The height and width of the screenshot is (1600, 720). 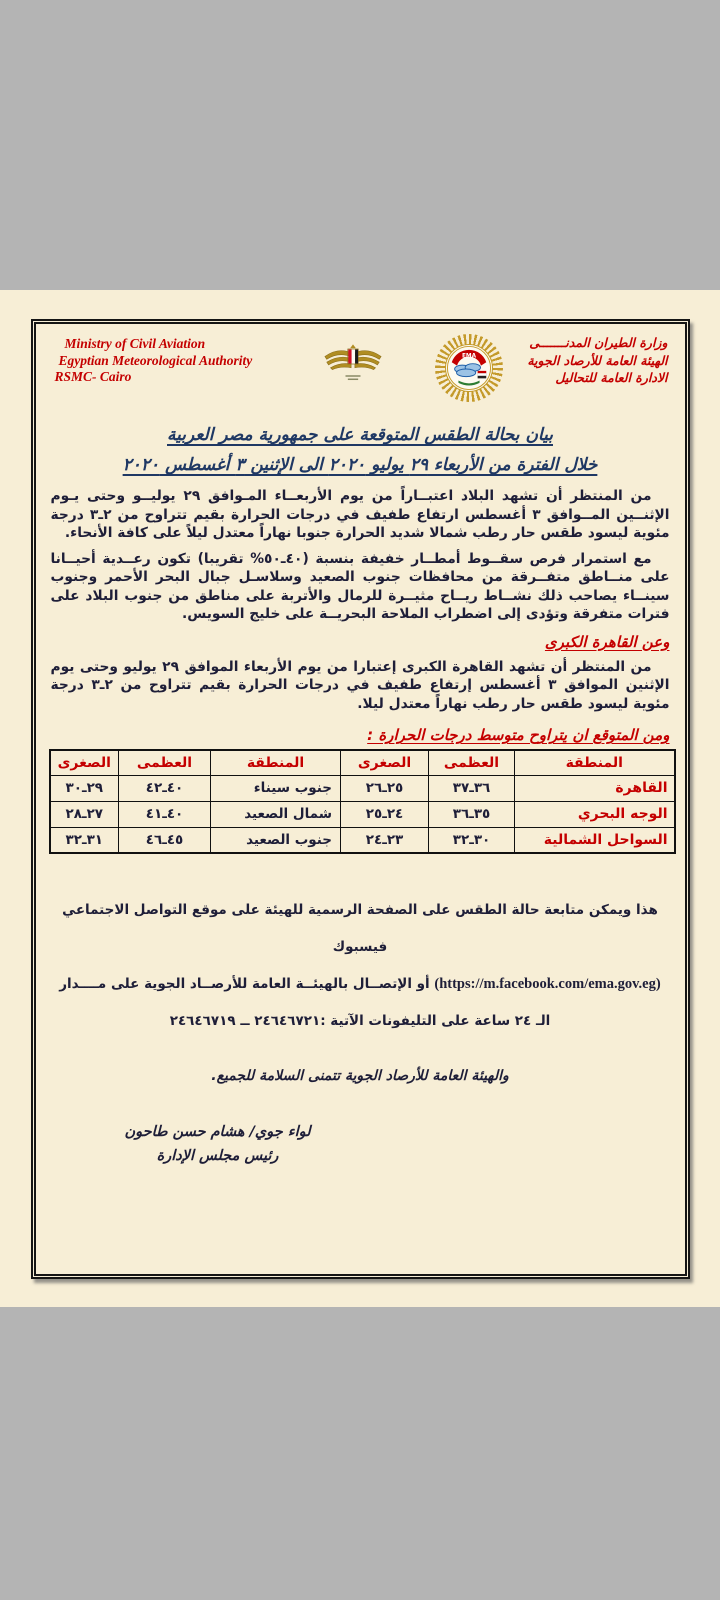 What do you see at coordinates (164, 814) in the screenshot?
I see `max-temp: ٤٠ـ٤١` at bounding box center [164, 814].